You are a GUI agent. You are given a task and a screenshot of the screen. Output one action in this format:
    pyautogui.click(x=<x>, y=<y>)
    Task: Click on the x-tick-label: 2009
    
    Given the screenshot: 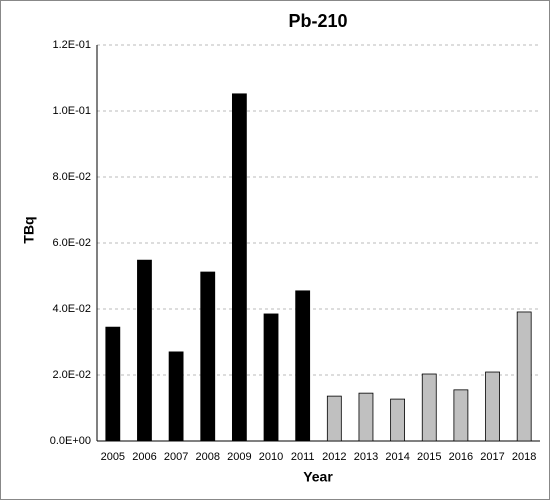 What is the action you would take?
    pyautogui.click(x=239, y=457)
    